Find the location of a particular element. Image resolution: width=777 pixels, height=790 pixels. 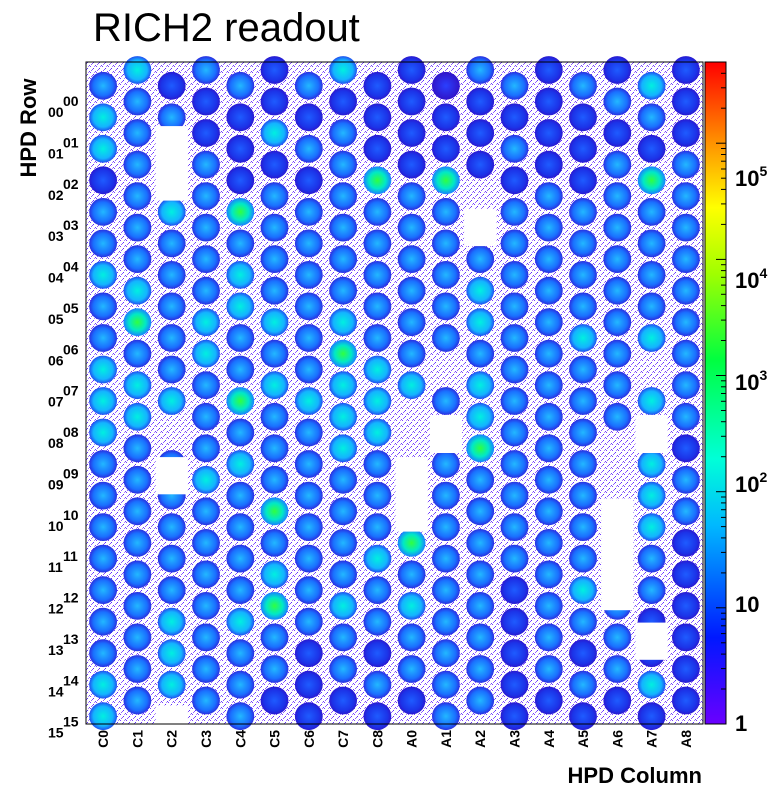

x-tick-A1: A1 is located at coordinates (446, 739).